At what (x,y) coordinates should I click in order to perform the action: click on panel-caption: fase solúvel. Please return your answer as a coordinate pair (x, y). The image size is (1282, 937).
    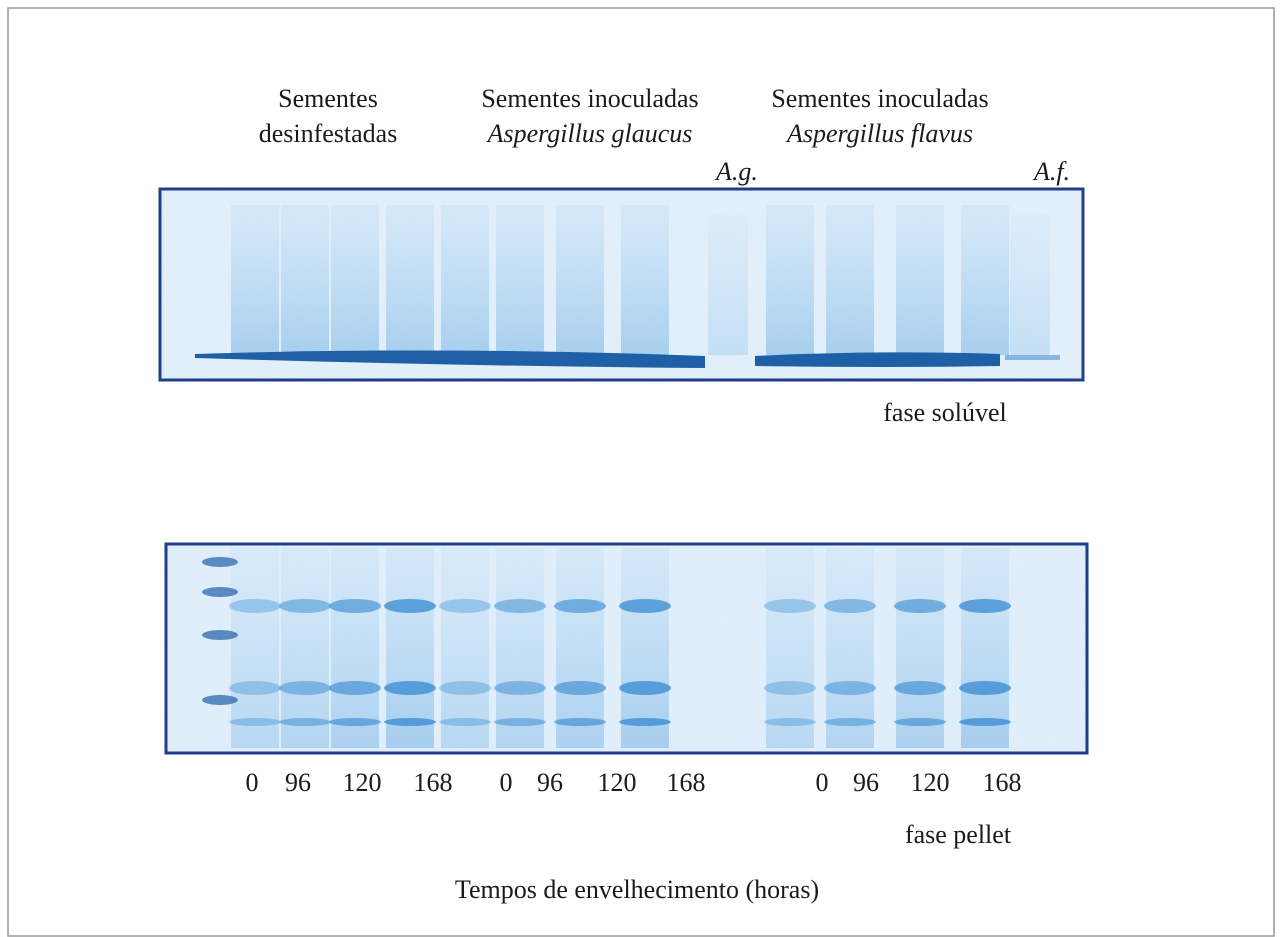
    Looking at the image, I should click on (944, 412).